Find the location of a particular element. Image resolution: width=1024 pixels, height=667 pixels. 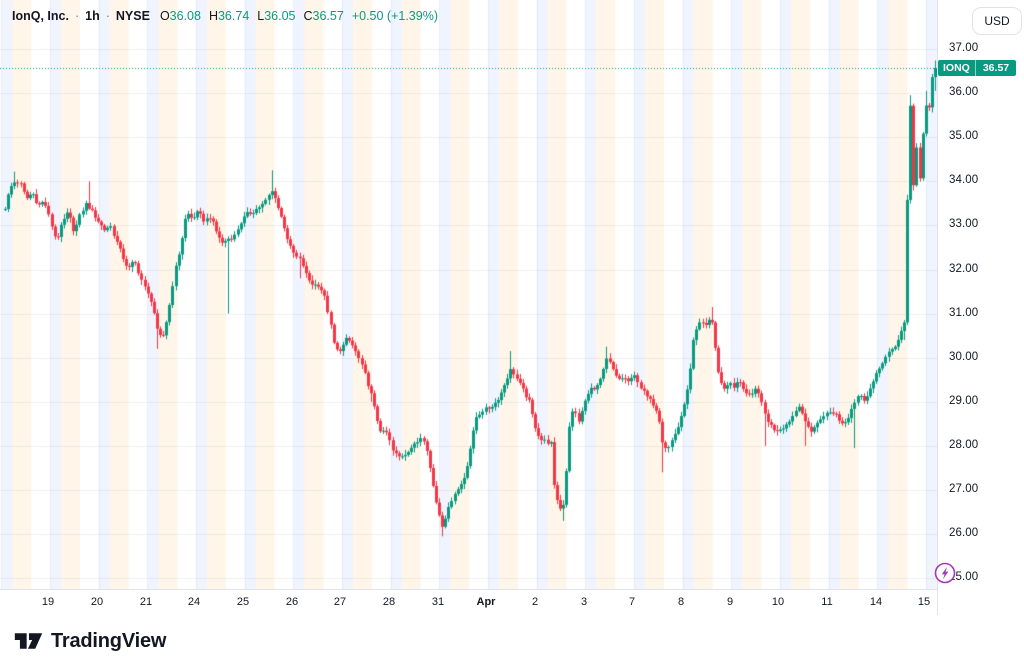

time-axis-label: 8 is located at coordinates (681, 602).